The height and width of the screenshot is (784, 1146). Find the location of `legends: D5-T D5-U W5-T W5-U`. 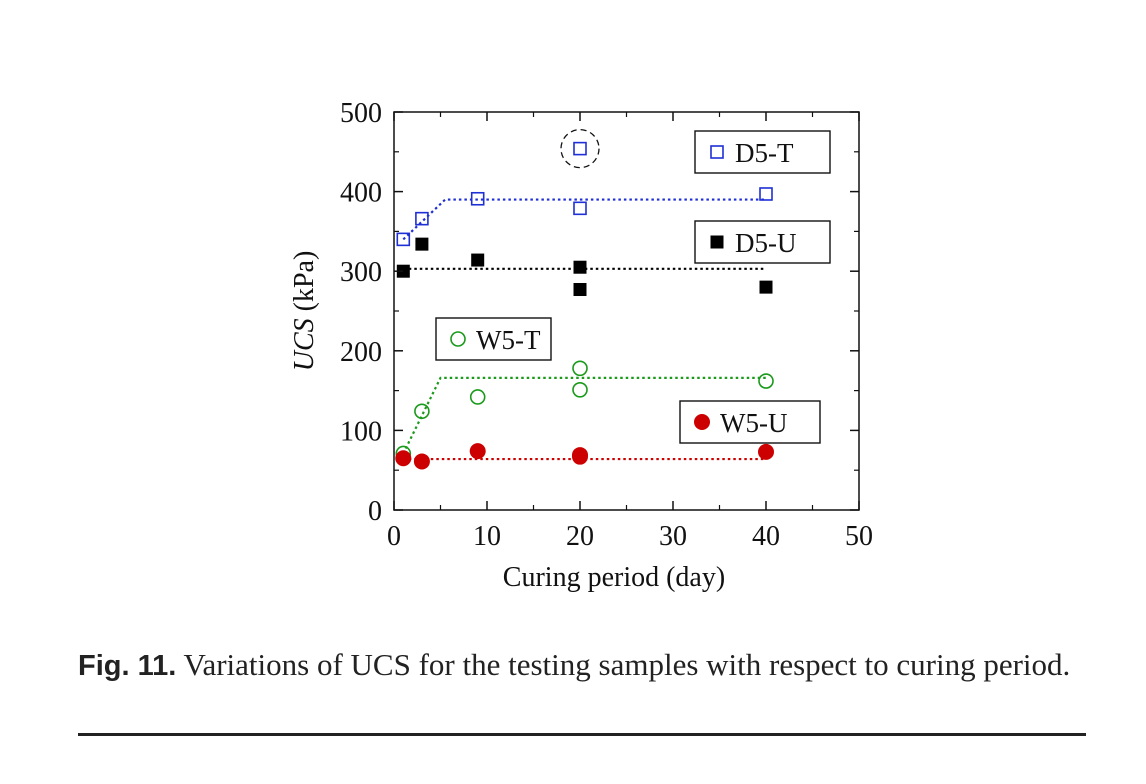

legends: D5-T D5-U W5-T W5-U is located at coordinates (633, 287).